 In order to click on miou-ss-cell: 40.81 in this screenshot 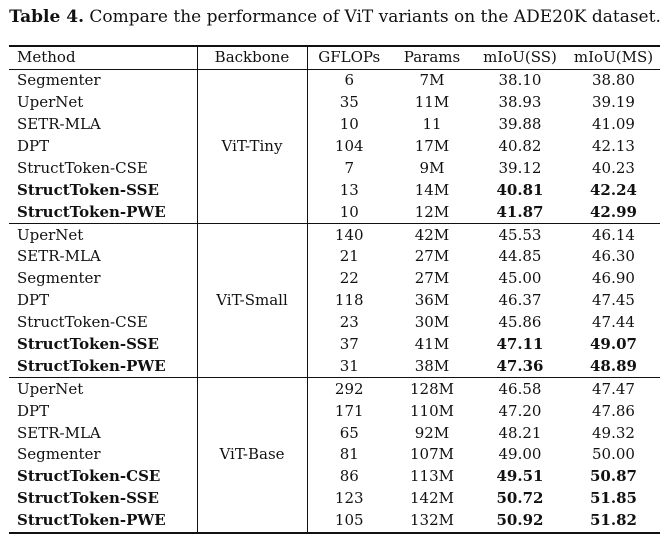, I will do `click(520, 189)`.